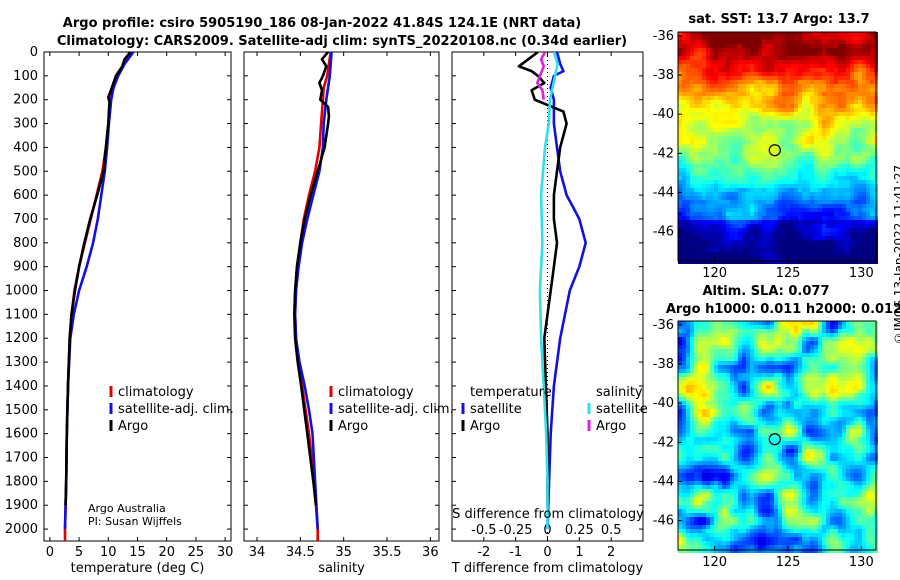 Image resolution: width=900 pixels, height=580 pixels. What do you see at coordinates (549, 291) in the screenshot?
I see `series-line-s-satellite` at bounding box center [549, 291].